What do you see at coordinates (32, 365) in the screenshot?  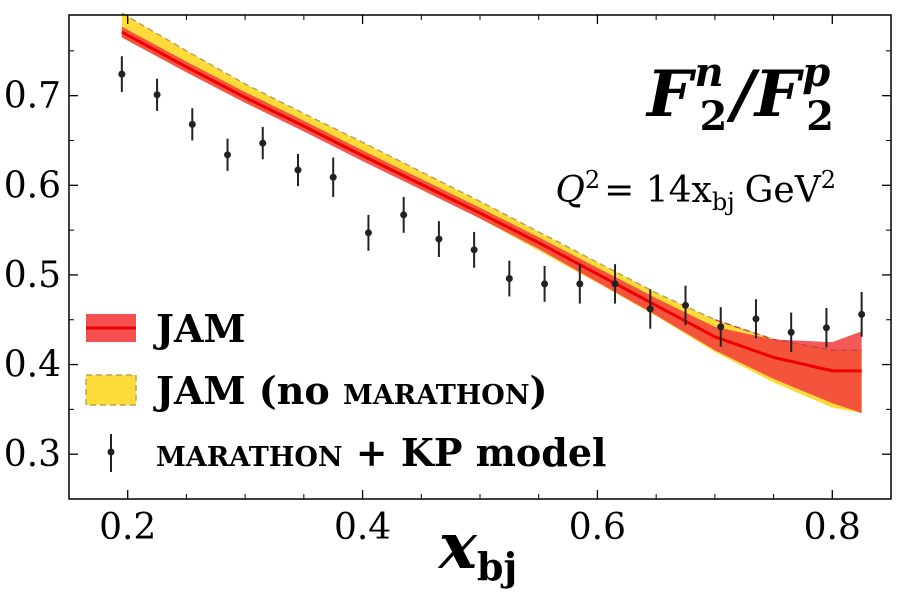 I see `y-tick-label: 0.4` at bounding box center [32, 365].